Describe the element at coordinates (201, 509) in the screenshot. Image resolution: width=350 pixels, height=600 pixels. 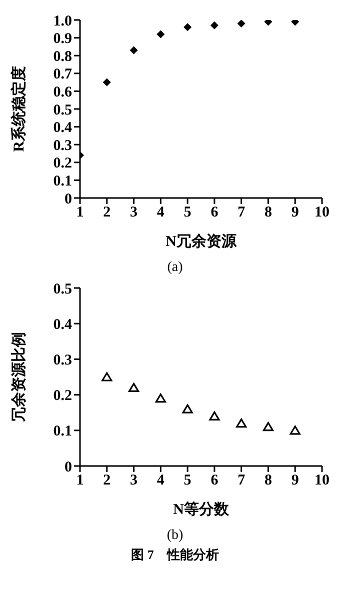
I see `x-axis-title: N等分数` at that location.